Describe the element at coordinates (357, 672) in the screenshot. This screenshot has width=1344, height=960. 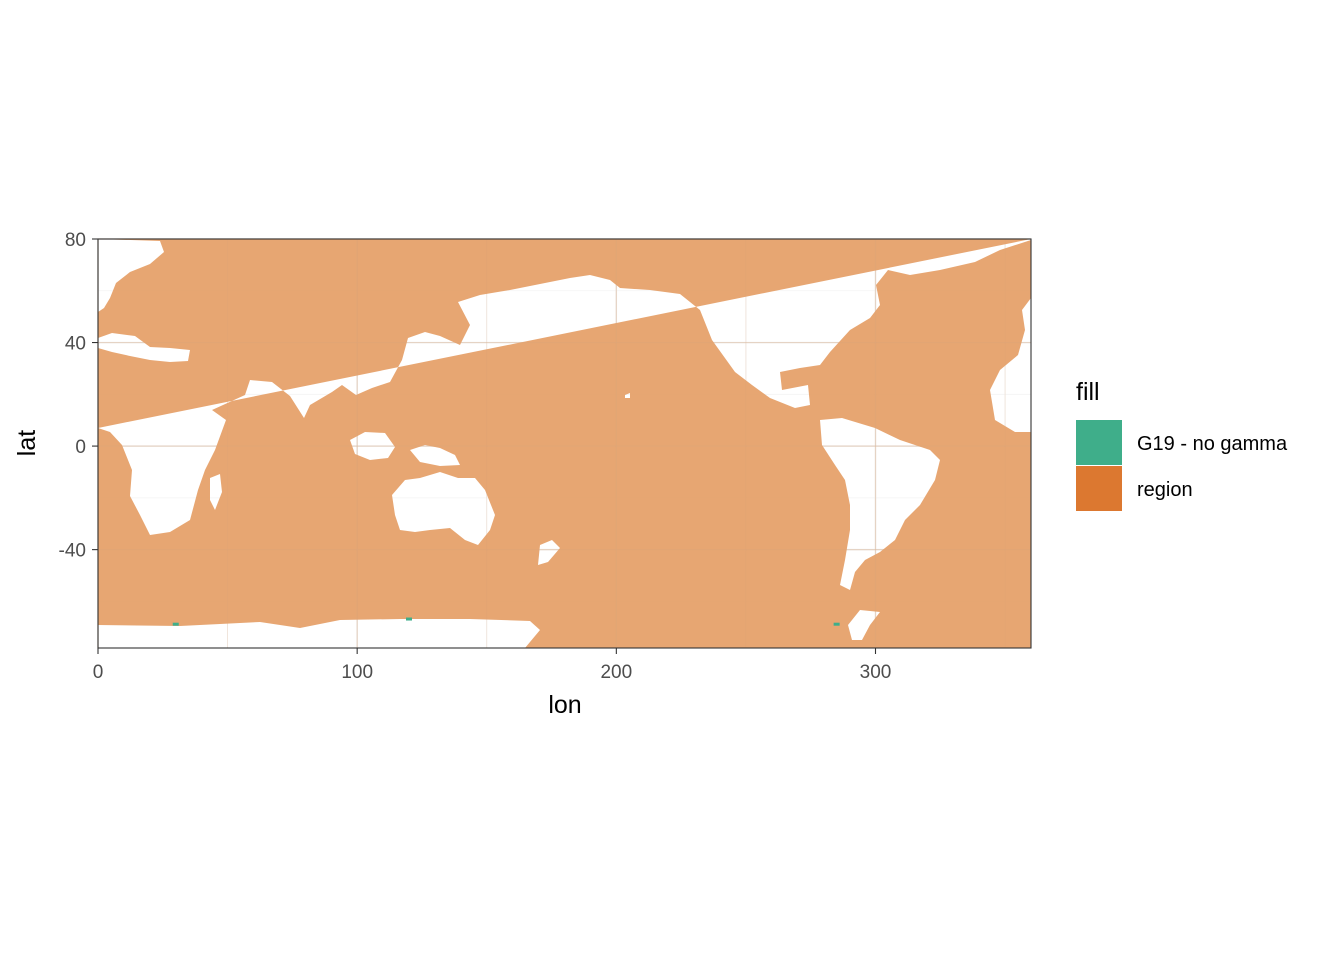
I see `x-tick-label: 100` at that location.